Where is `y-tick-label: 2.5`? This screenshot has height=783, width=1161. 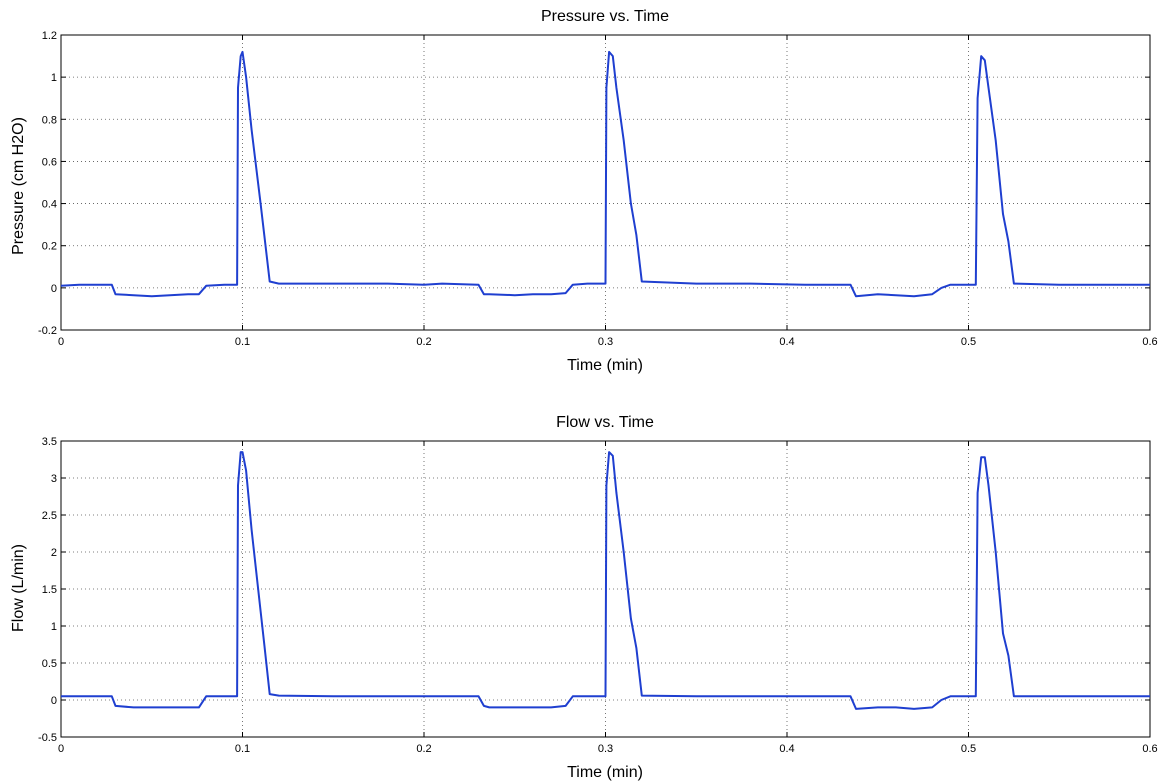 y-tick-label: 2.5 is located at coordinates (49, 516).